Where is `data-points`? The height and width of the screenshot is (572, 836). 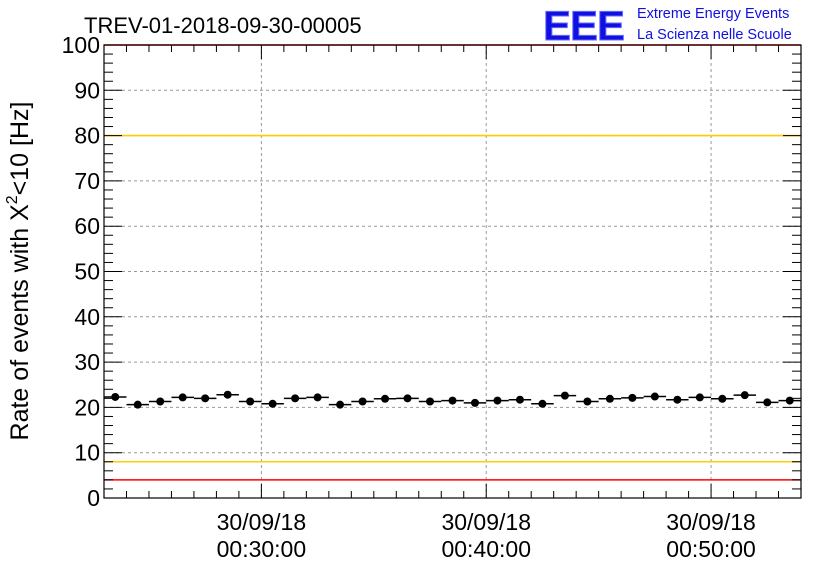 data-points is located at coordinates (452, 399).